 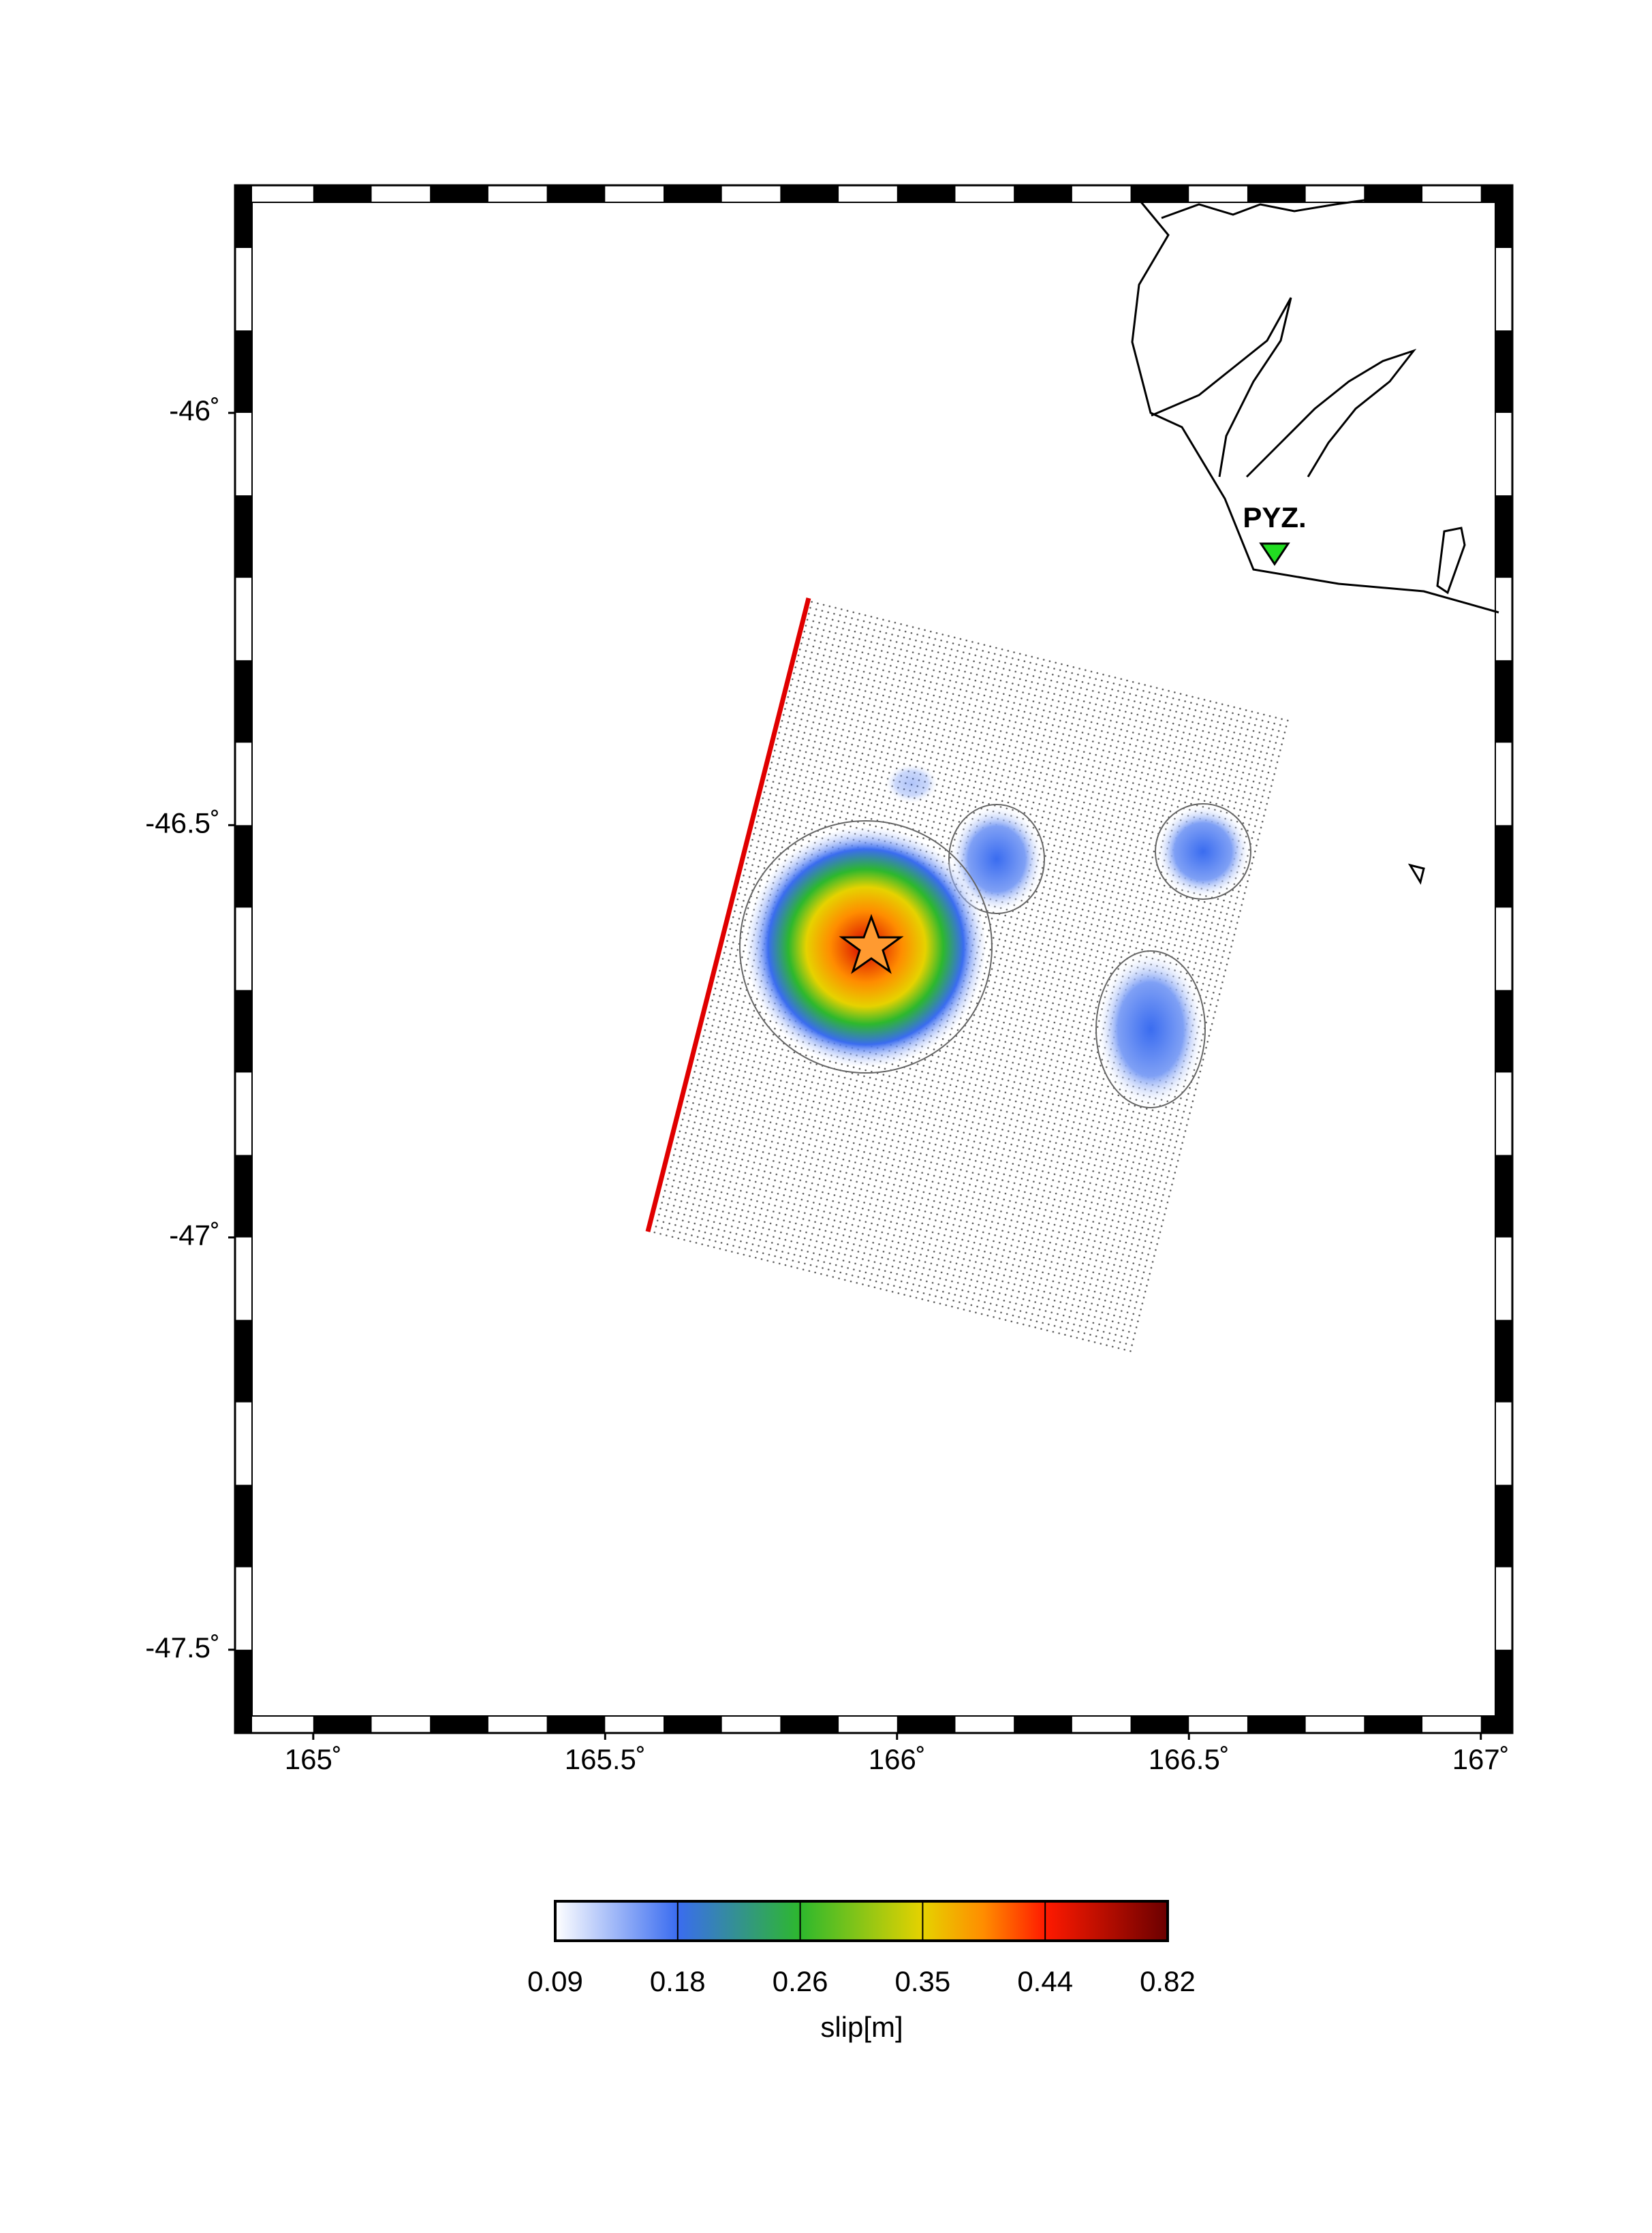 What do you see at coordinates (1481, 1759) in the screenshot?
I see `x-tick-label: 167˚` at bounding box center [1481, 1759].